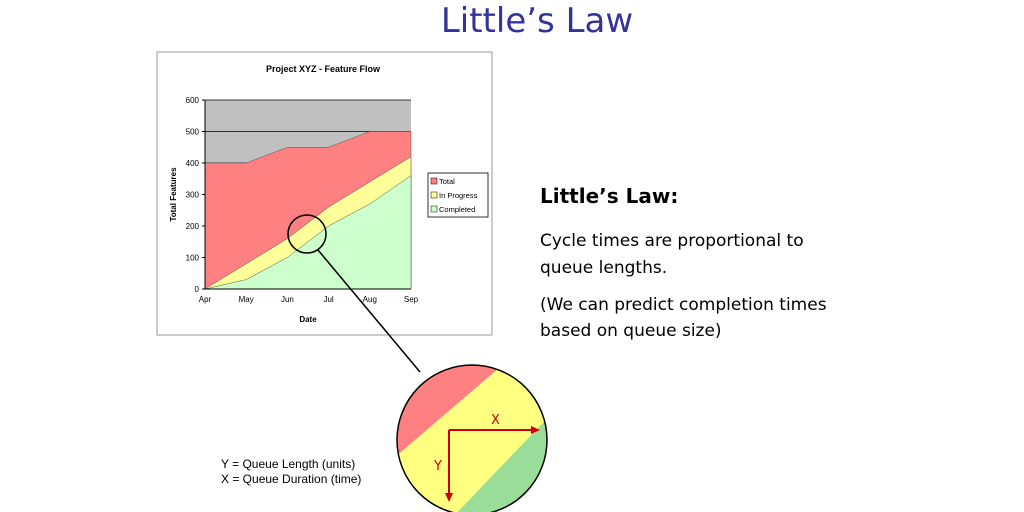  What do you see at coordinates (437, 466) in the screenshot?
I see `y-marker-label: Y` at bounding box center [437, 466].